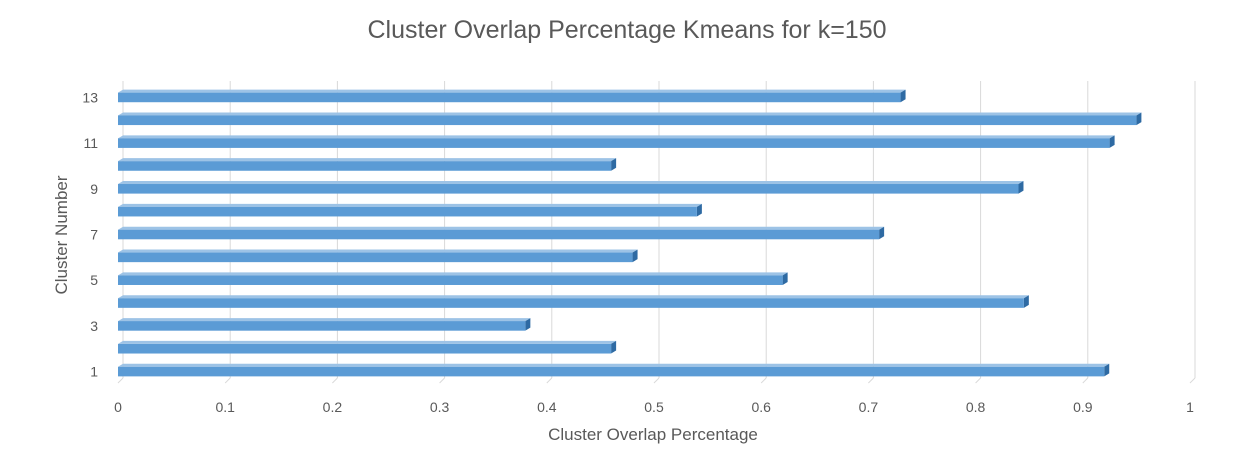  What do you see at coordinates (90, 97) in the screenshot?
I see `y-tick-label: 13` at bounding box center [90, 97].